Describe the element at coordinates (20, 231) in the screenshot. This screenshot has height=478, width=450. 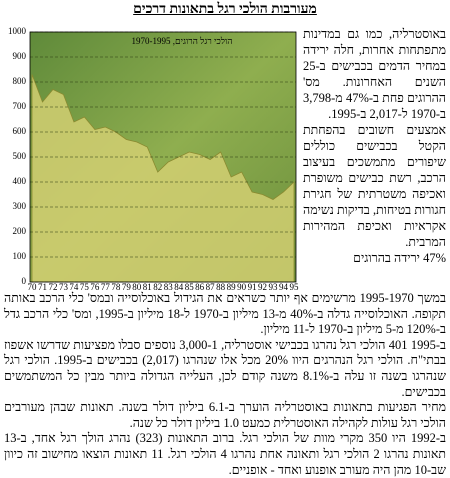
I see `y-tick-label: 200` at that location.